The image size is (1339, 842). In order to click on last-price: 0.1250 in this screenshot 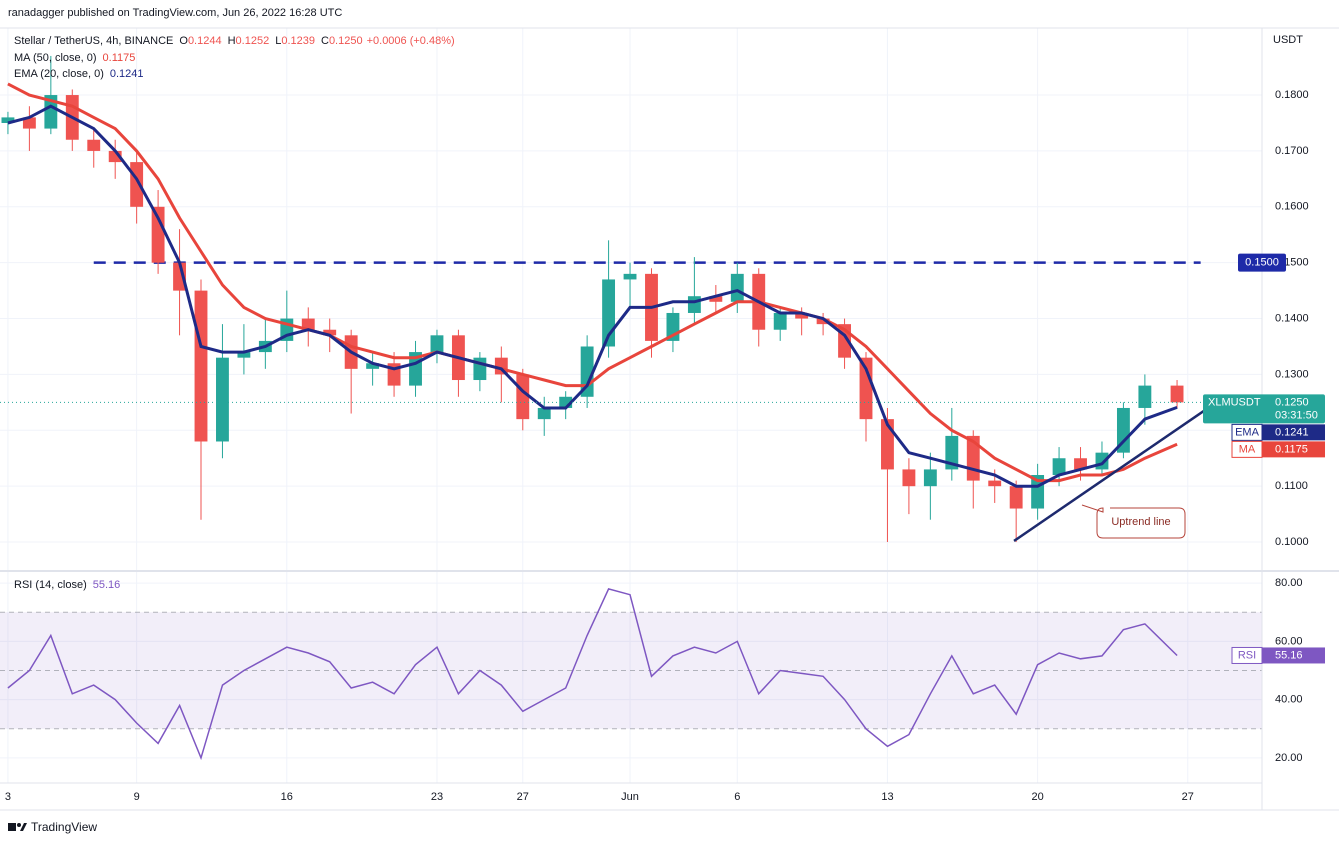, I will do `click(1292, 402)`.